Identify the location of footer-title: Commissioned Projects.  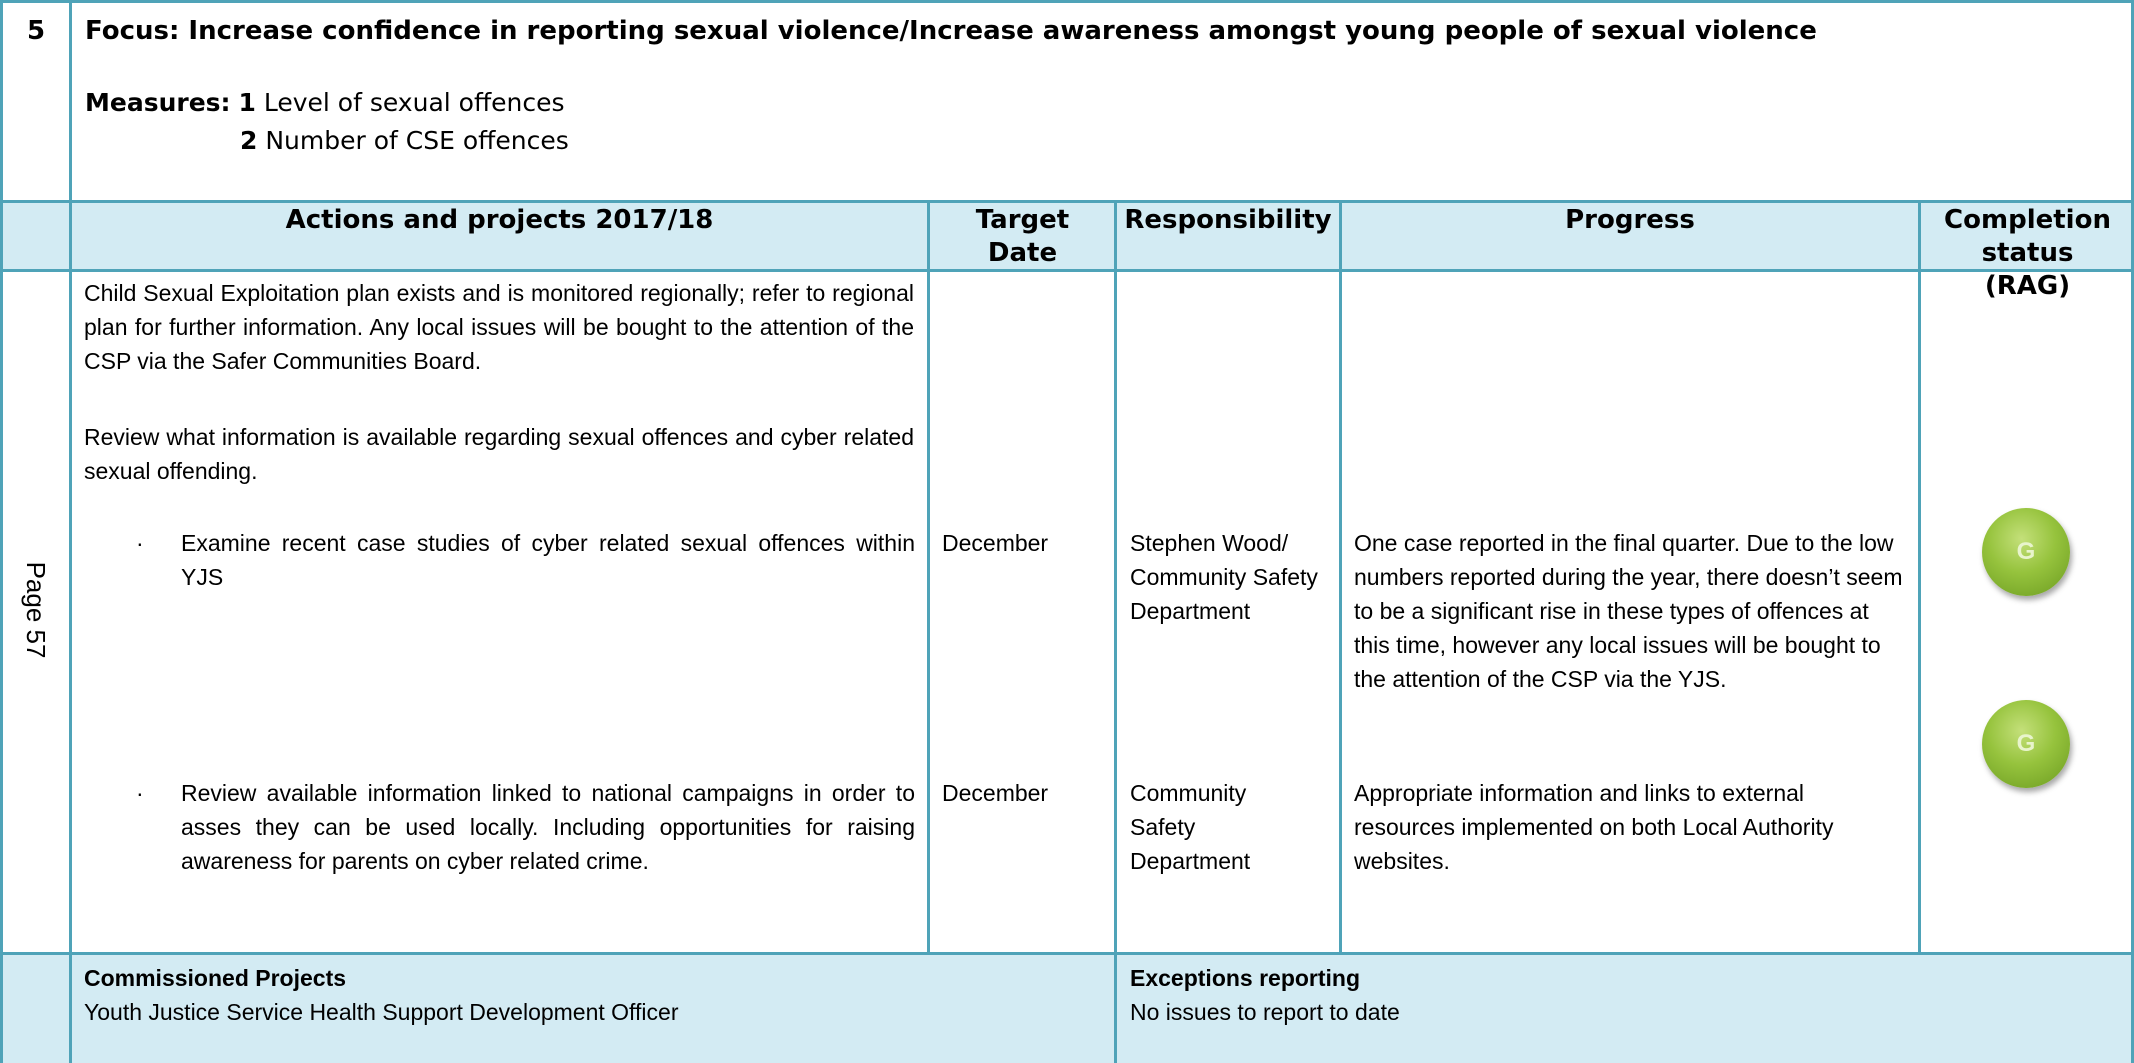
(215, 978).